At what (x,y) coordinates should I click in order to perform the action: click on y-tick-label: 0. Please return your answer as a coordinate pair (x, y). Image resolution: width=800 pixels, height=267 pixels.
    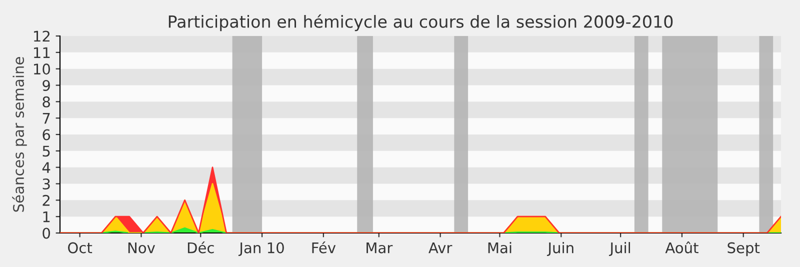
    Looking at the image, I should click on (46, 233).